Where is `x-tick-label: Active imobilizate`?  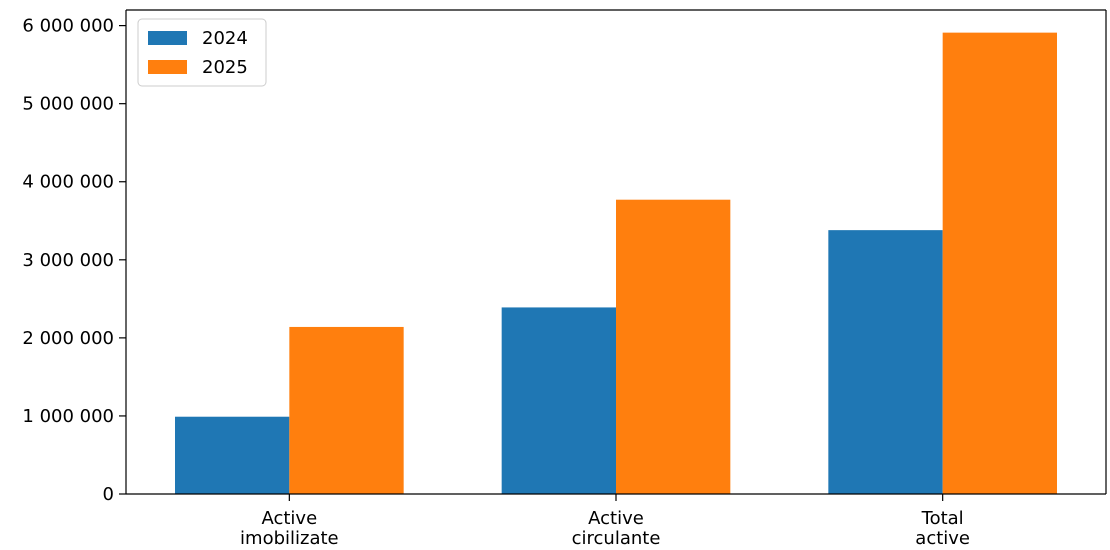
x-tick-label: Active imobilizate is located at coordinates (289, 528).